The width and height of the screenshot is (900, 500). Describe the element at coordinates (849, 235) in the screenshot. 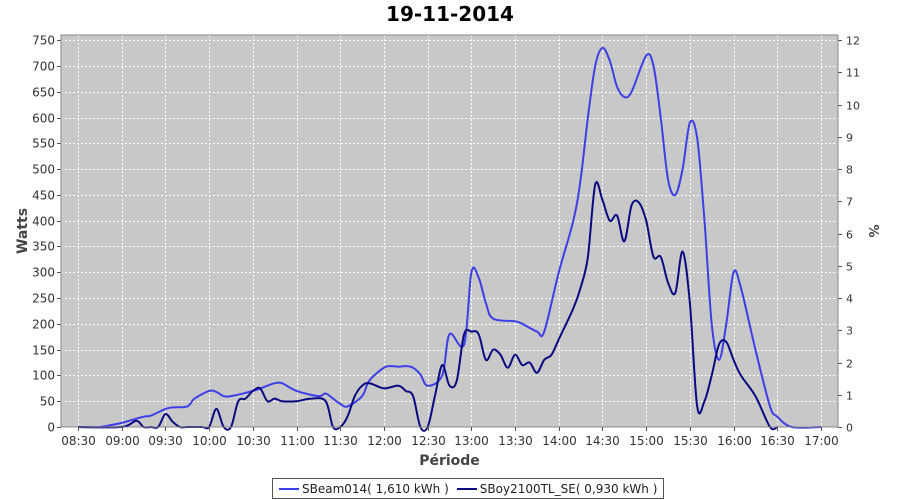

I see `y2-tick-label: 6` at that location.